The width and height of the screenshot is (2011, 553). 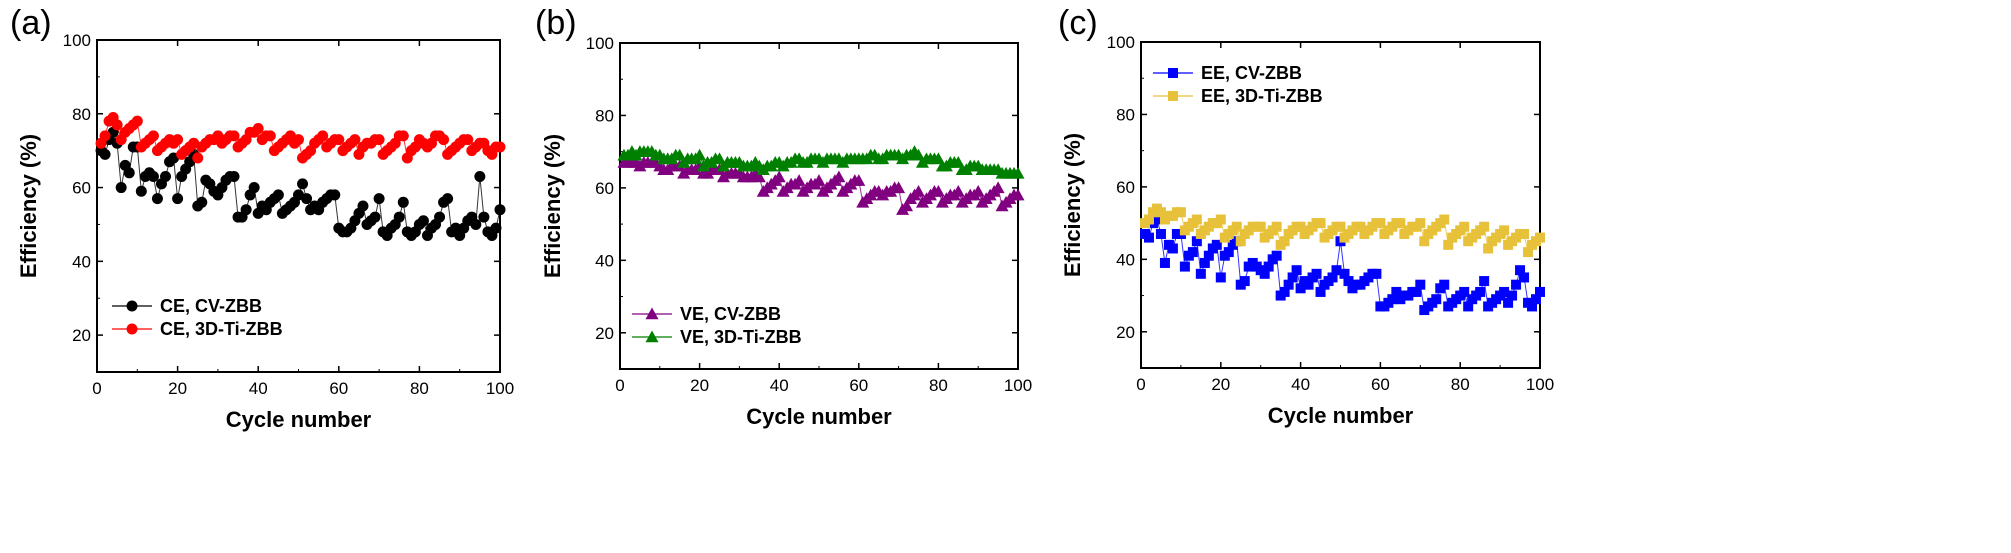 I want to click on legend: VE, CV-ZBB VE, 3D-Ti-ZBB, so click(x=717, y=325).